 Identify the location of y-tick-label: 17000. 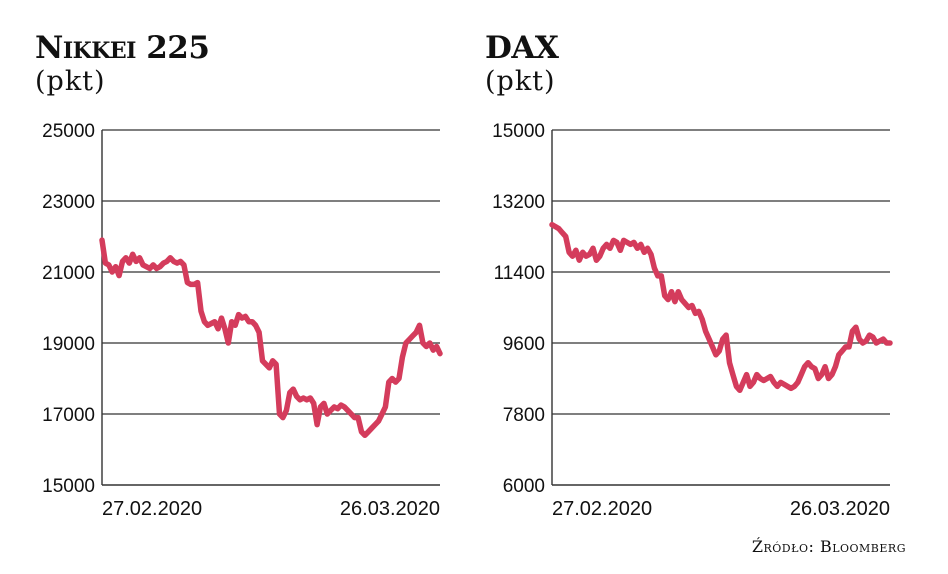
(68, 415).